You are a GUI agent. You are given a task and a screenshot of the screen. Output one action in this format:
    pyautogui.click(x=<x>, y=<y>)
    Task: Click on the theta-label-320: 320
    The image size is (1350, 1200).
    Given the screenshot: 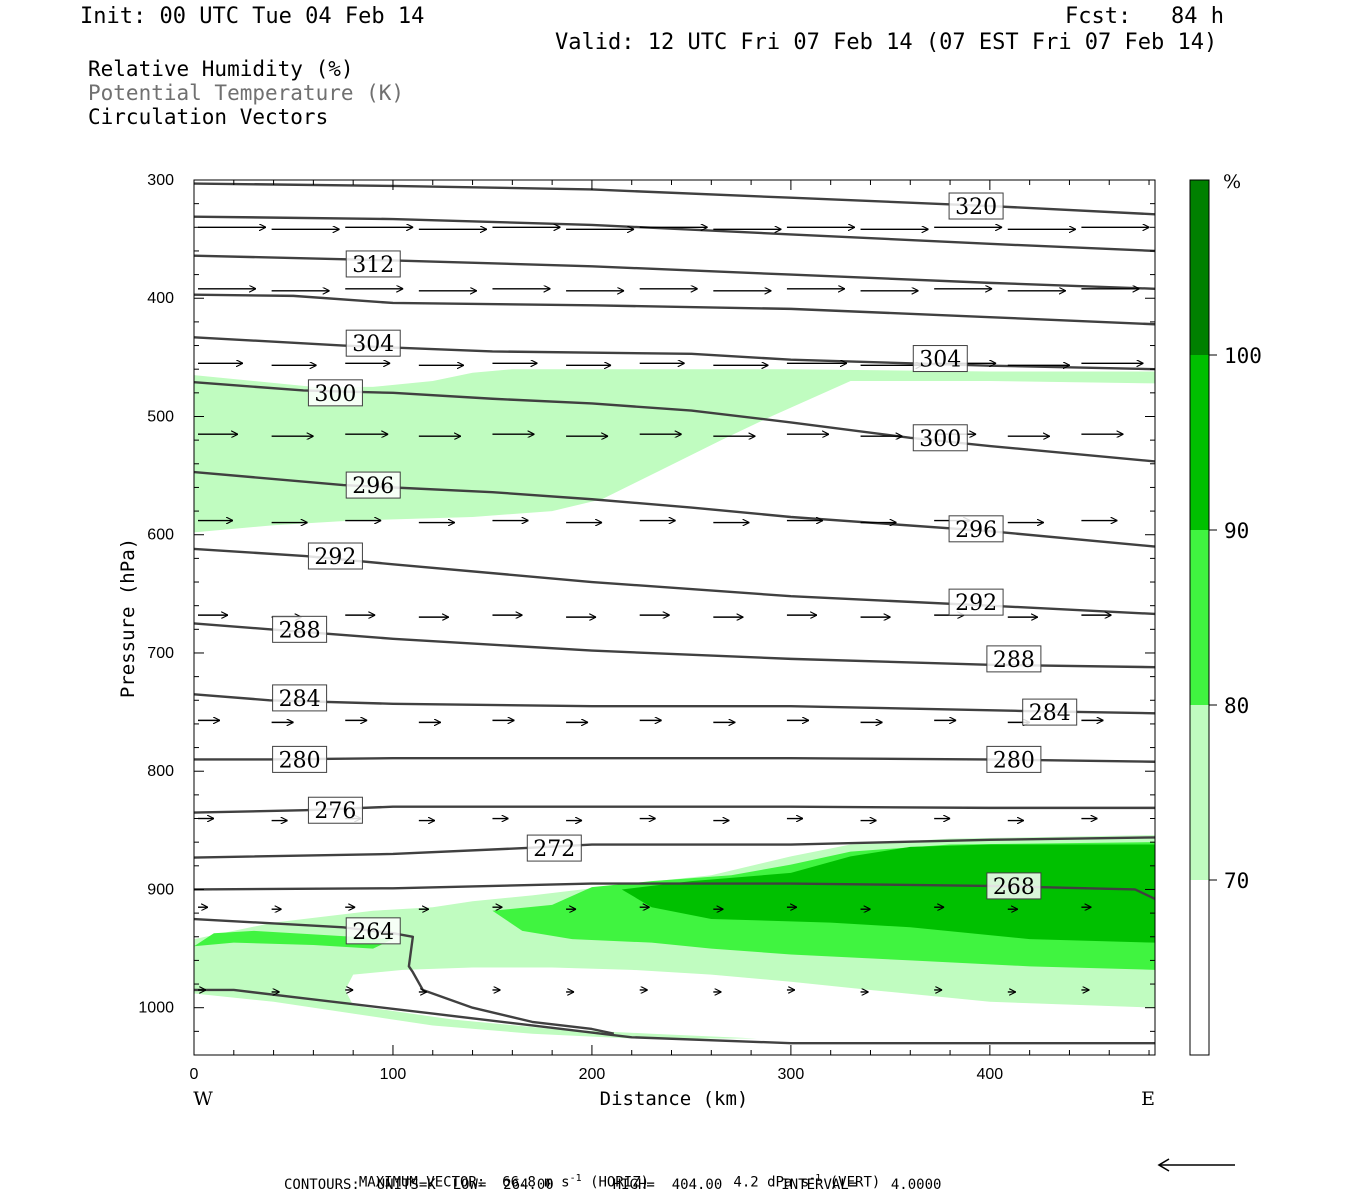 What is the action you would take?
    pyautogui.click(x=976, y=206)
    